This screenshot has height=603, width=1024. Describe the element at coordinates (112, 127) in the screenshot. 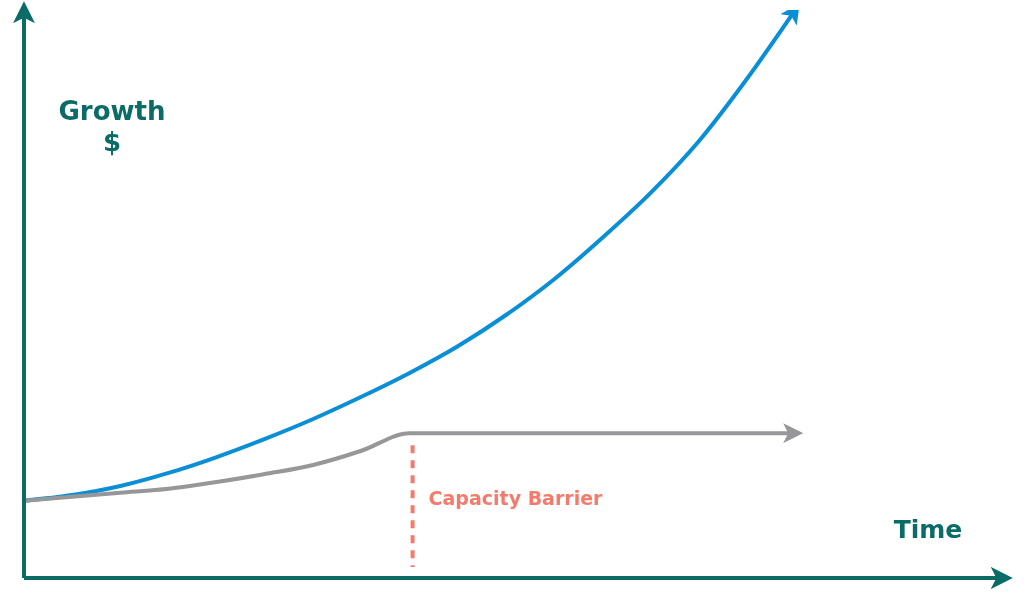

I see `y-axis-title: Growth $` at that location.